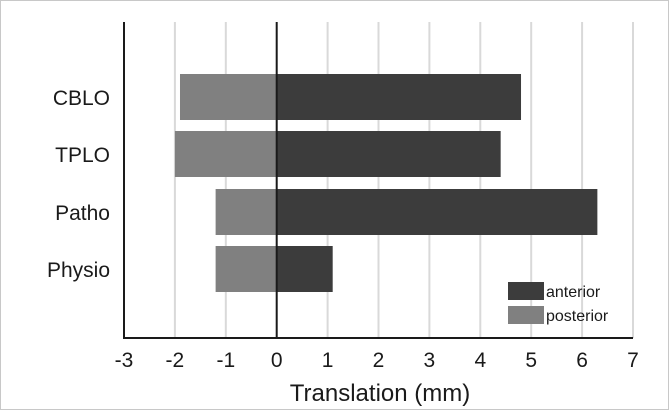 The image size is (669, 410). Describe the element at coordinates (526, 315) in the screenshot. I see `legend-swatch-posterior` at that location.